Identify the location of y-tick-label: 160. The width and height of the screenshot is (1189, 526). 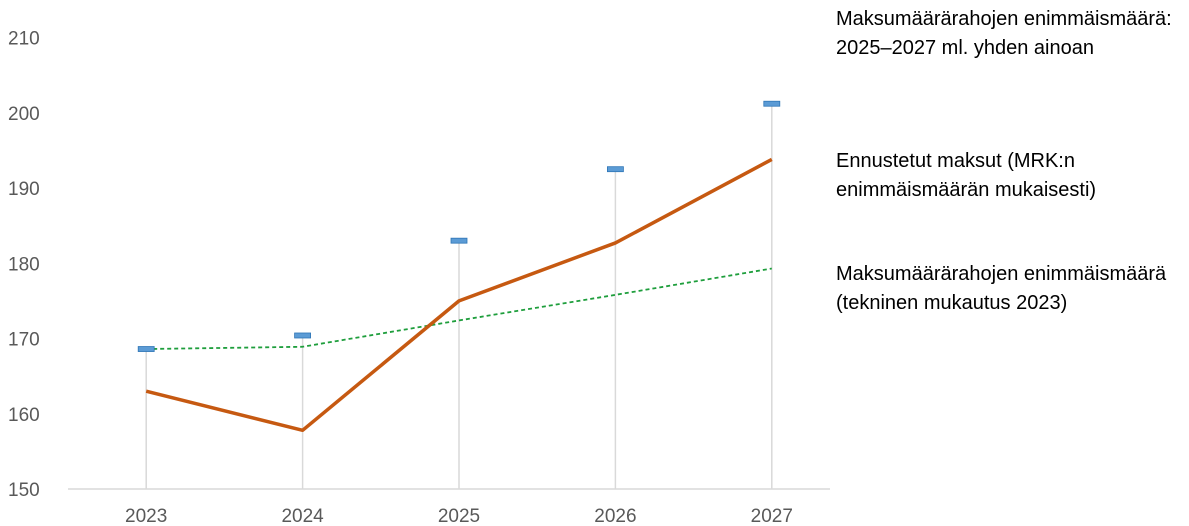
(24, 415).